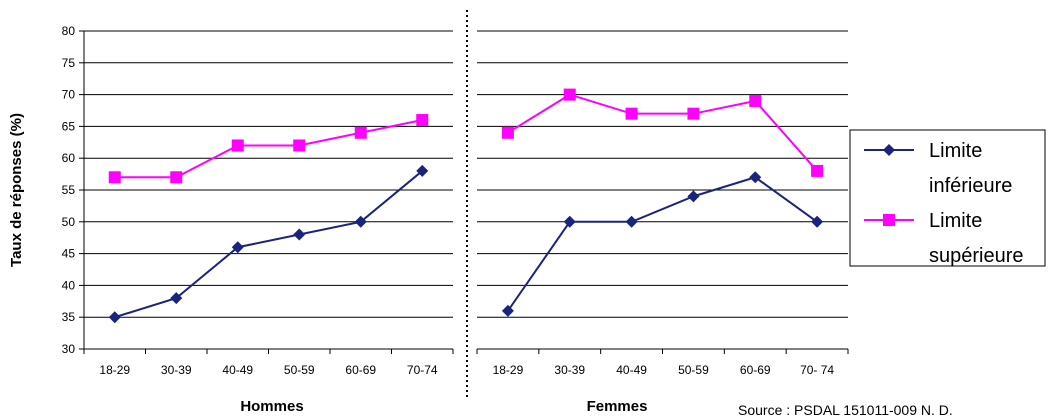  I want to click on legend: Limite inférieure Limite supérieure, so click(947, 198).